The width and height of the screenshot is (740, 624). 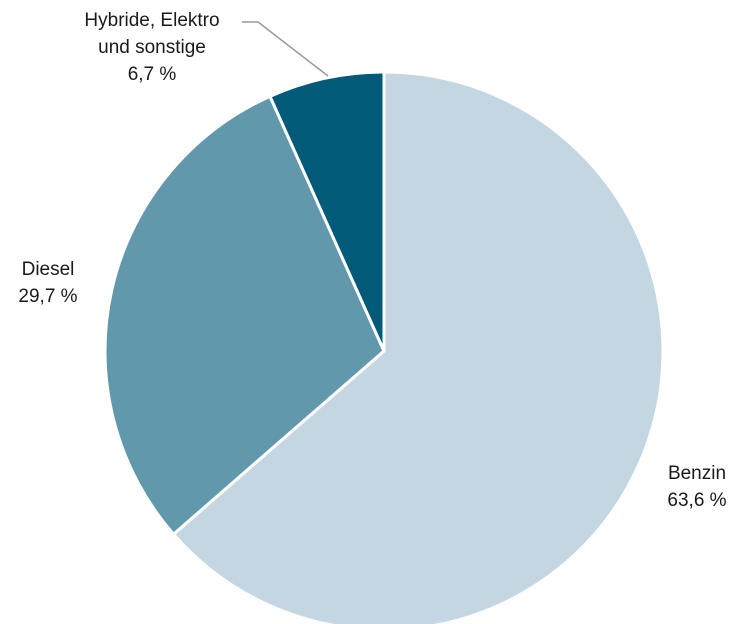 I want to click on slice-value-diesel: 29,7 %, so click(x=47, y=296).